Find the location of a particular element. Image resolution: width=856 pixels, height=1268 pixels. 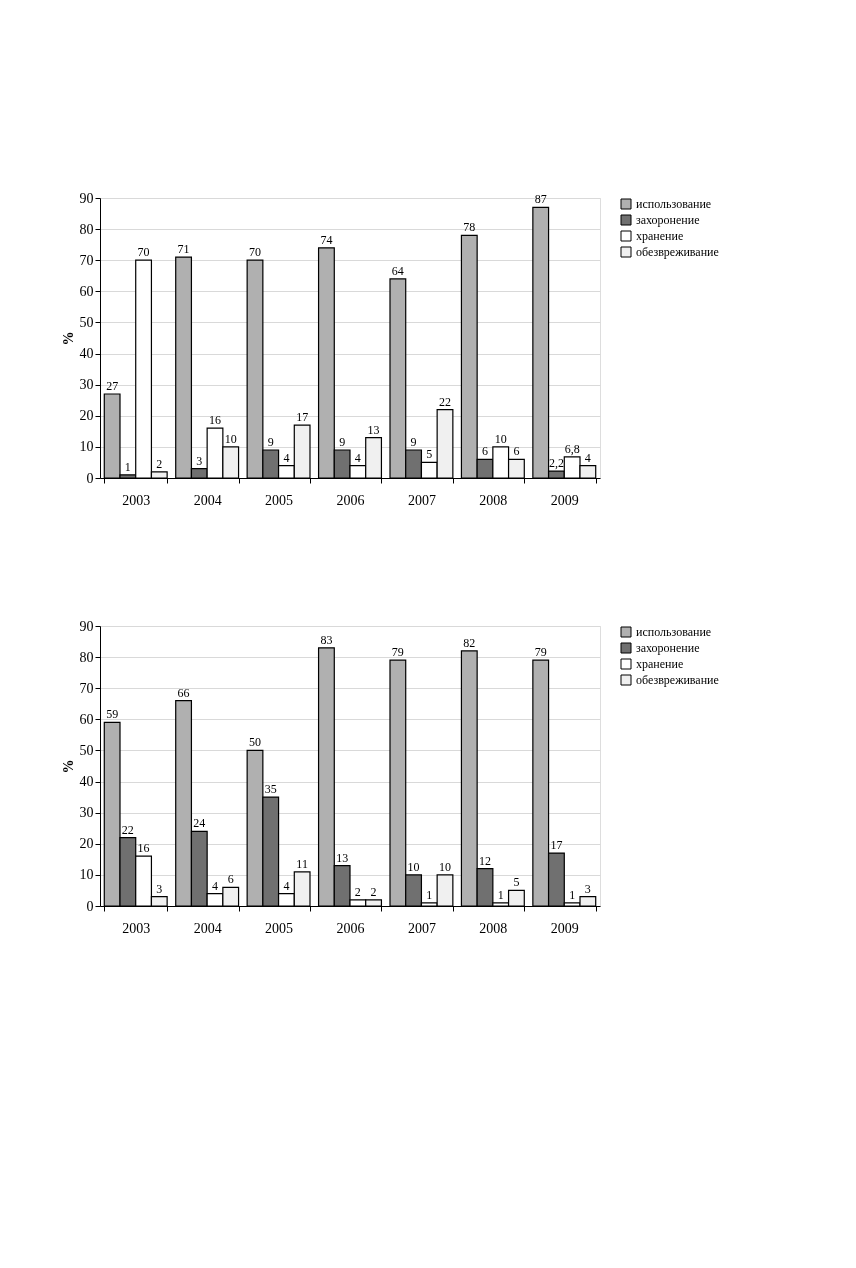

data-label: 83 is located at coordinates (326, 639).